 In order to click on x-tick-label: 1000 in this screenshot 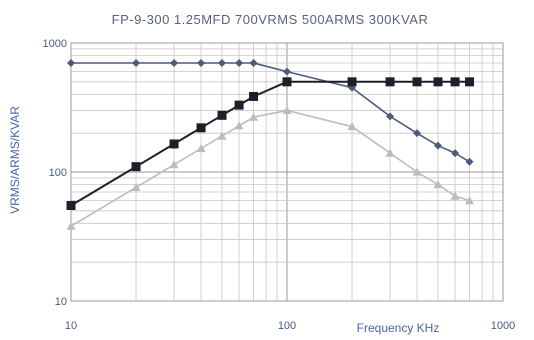, I will do `click(503, 326)`.